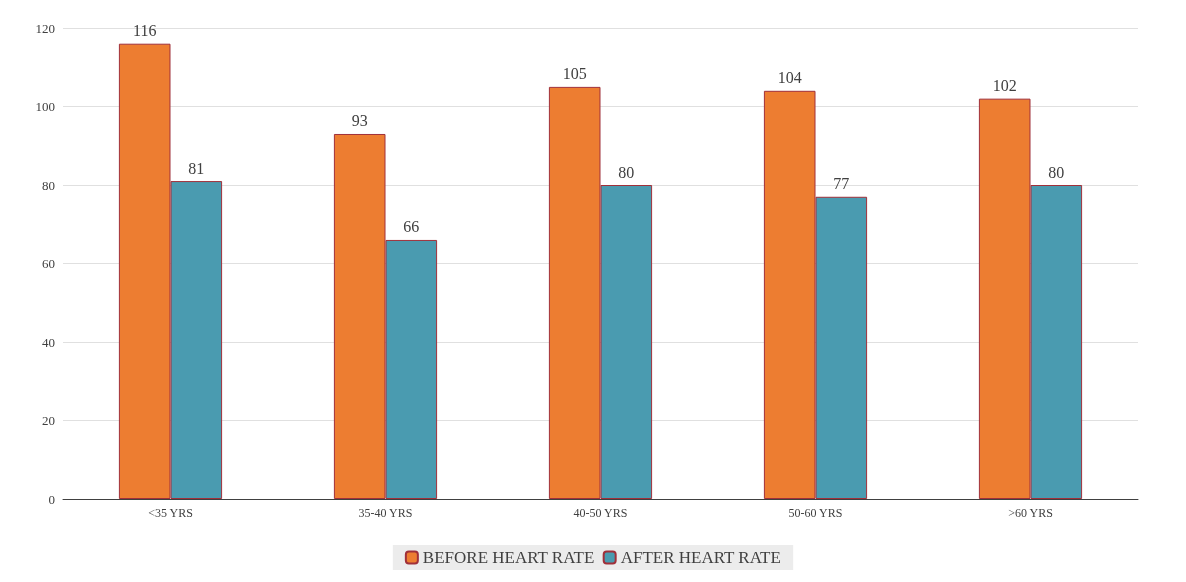 This screenshot has height=582, width=1186. What do you see at coordinates (45, 106) in the screenshot?
I see `y-tick-label: 100` at bounding box center [45, 106].